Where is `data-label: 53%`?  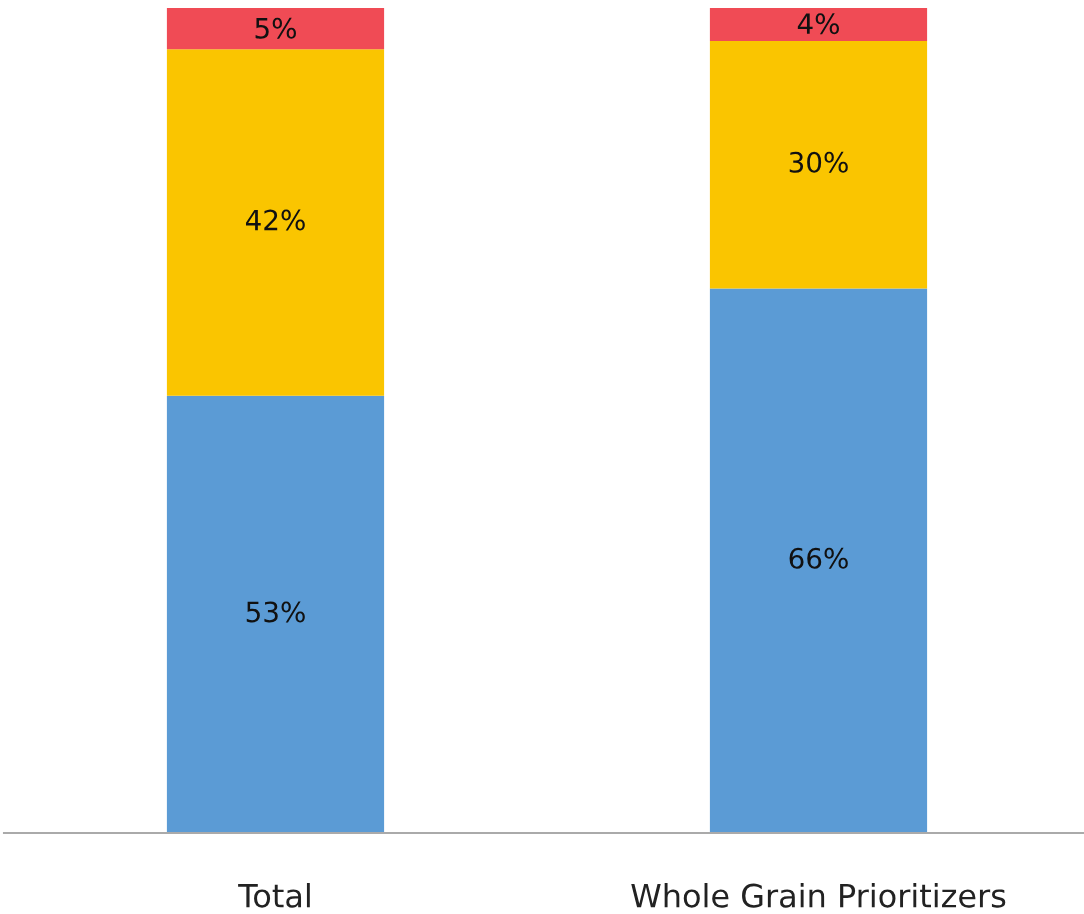 data-label: 53% is located at coordinates (275, 612).